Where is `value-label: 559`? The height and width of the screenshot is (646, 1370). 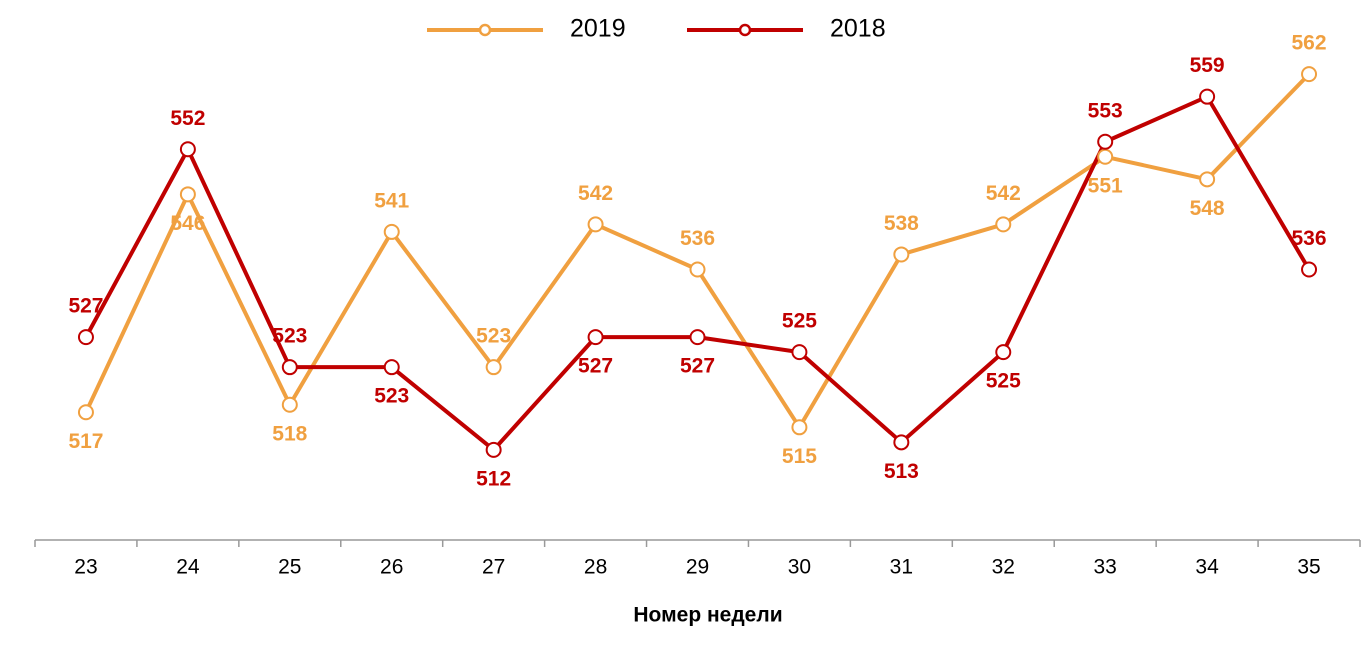
value-label: 559 is located at coordinates (1207, 65).